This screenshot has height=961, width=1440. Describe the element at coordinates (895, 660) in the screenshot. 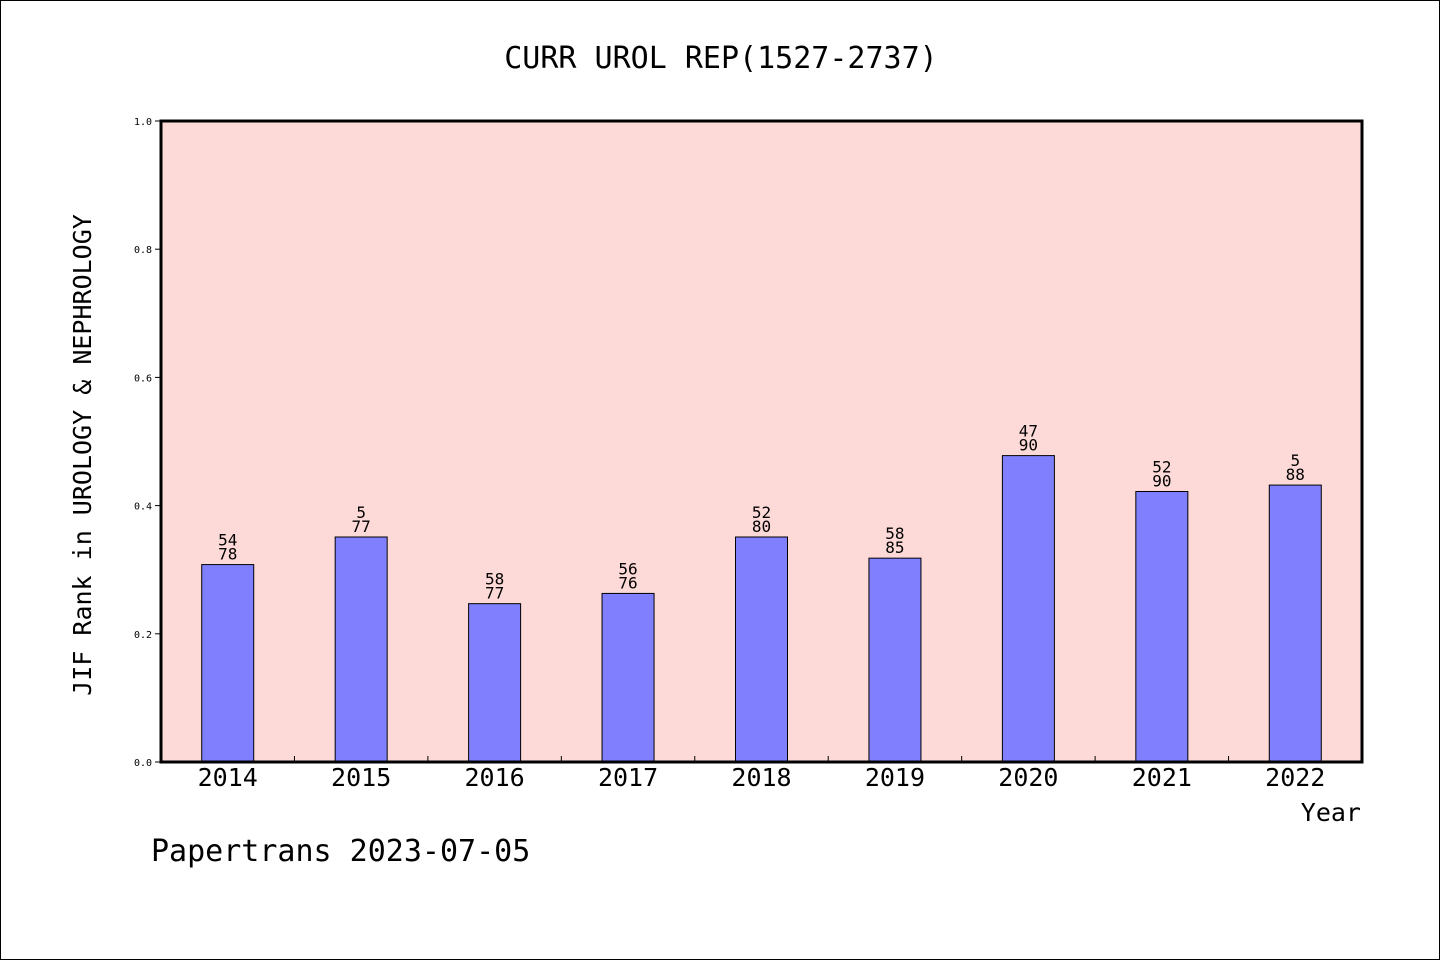

I see `bar-2019` at that location.